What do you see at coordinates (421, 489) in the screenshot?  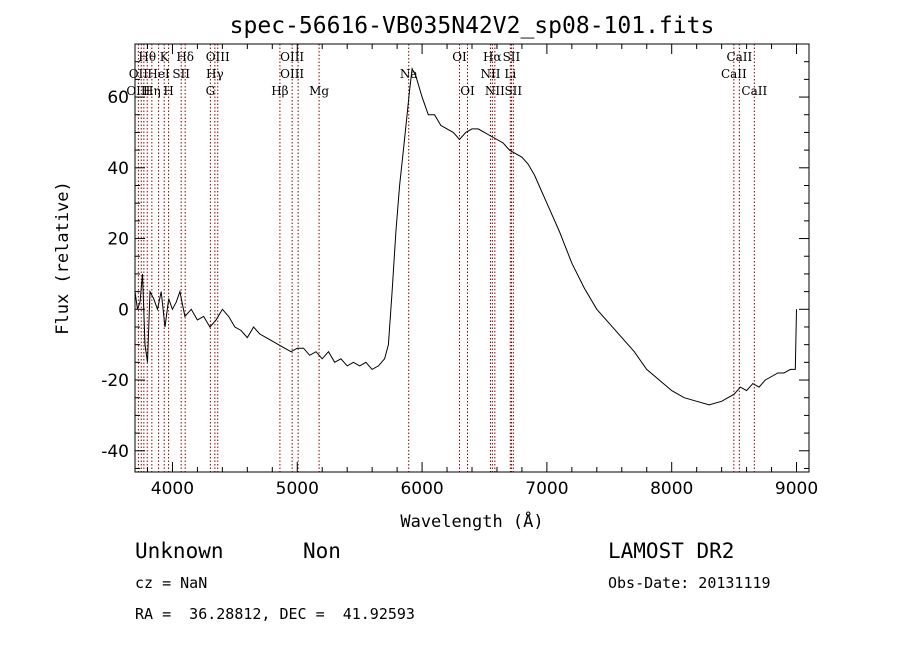 I see `x-tick-label: 6000` at bounding box center [421, 489].